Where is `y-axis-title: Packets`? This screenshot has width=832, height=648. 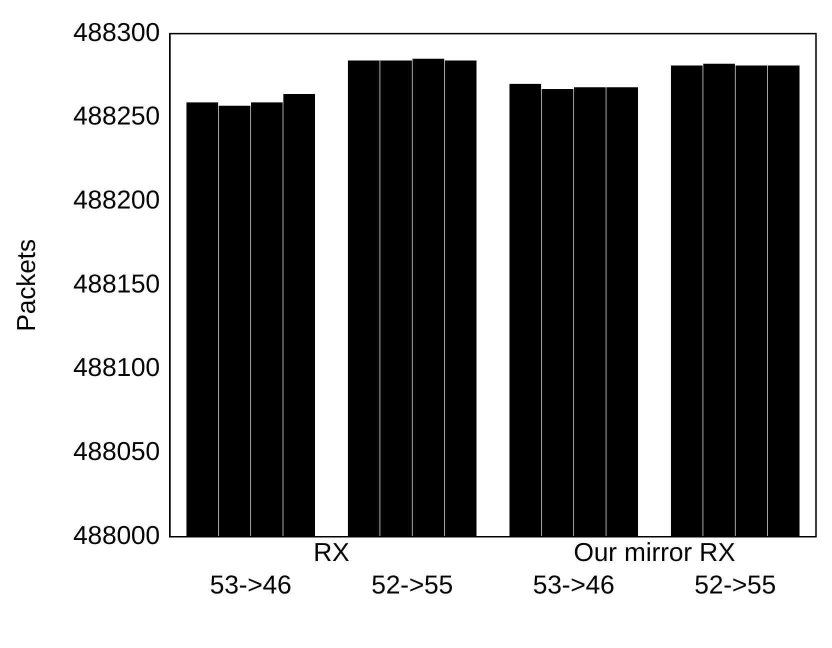
y-axis-title: Packets is located at coordinates (25, 285).